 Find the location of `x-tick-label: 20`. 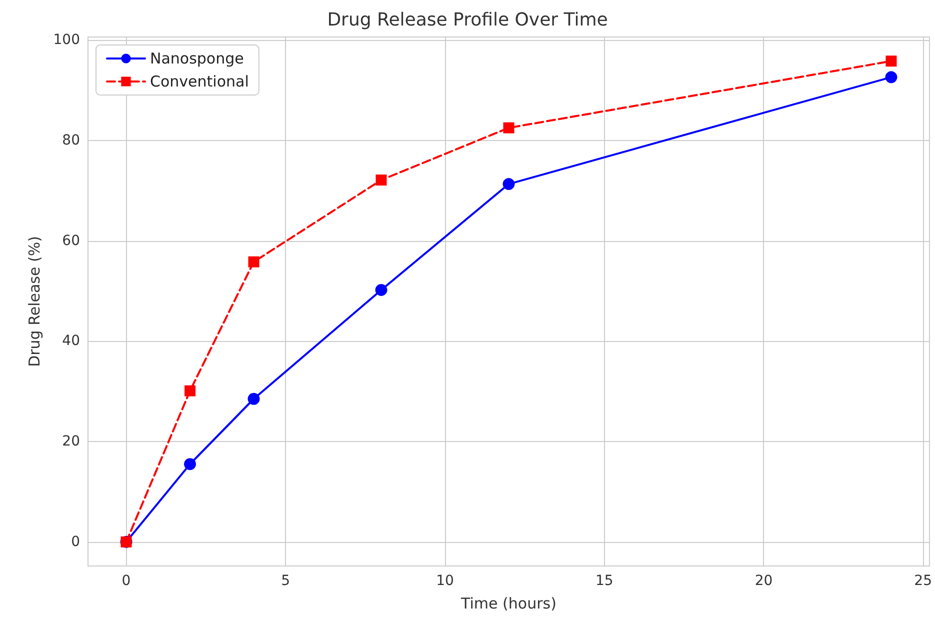

x-tick-label: 20 is located at coordinates (763, 581).